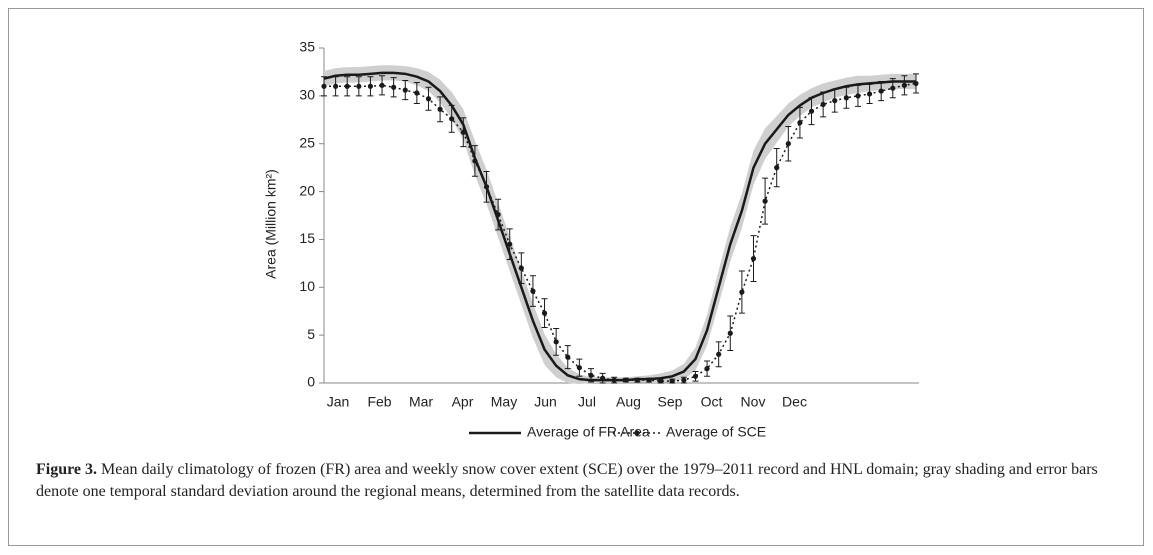  Describe the element at coordinates (307, 238) in the screenshot. I see `y-tick-label: 15` at that location.